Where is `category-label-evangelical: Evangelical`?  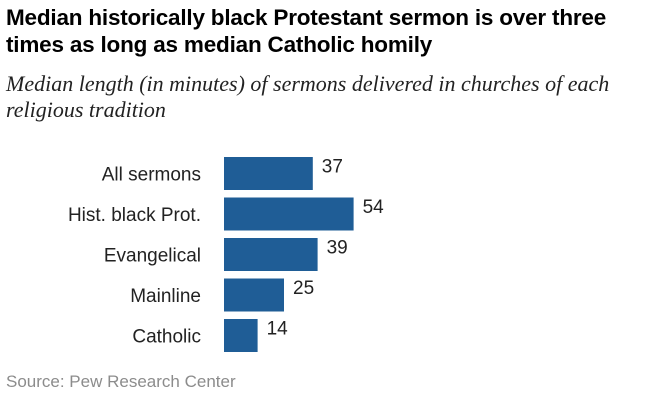
category-label-evangelical: Evangelical is located at coordinates (152, 256).